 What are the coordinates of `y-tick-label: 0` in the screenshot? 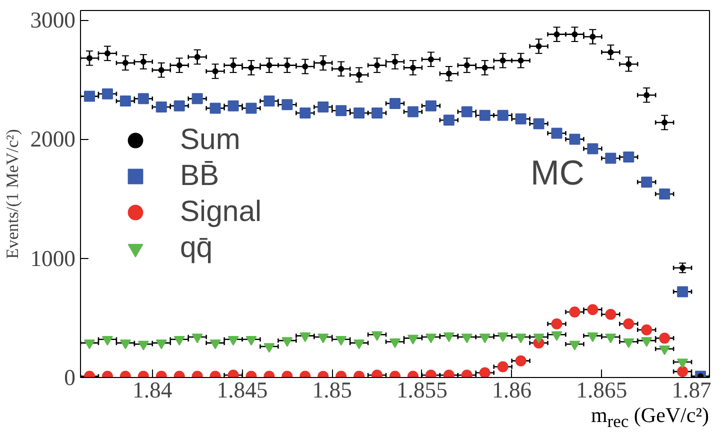 It's located at (70, 377).